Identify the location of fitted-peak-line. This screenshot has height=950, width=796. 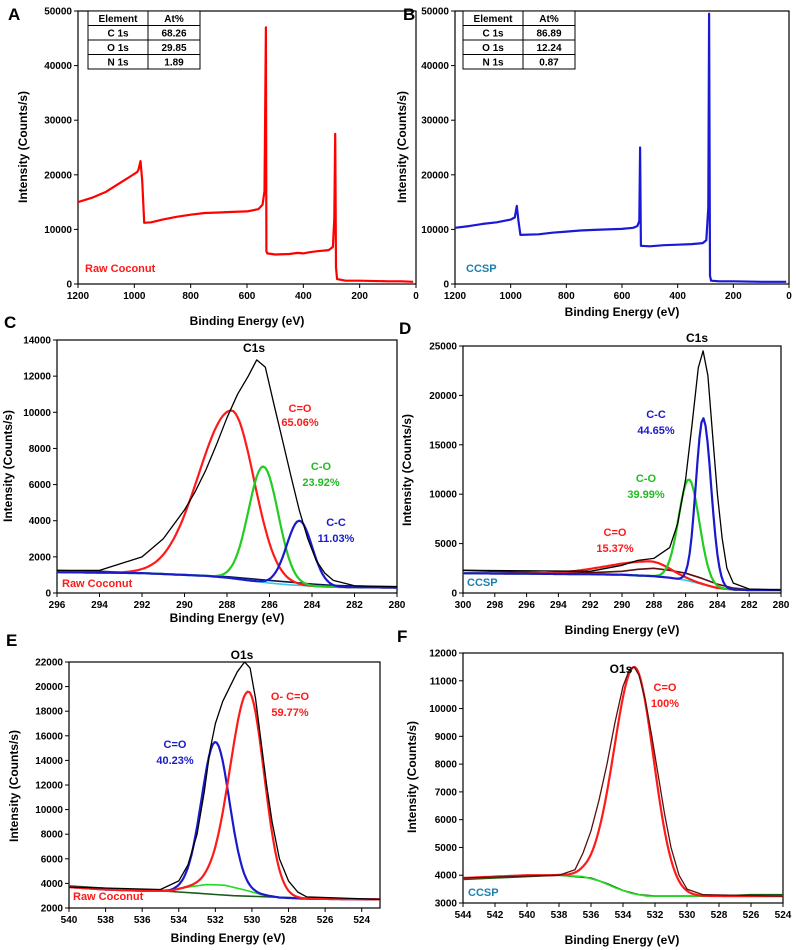
(227, 554).